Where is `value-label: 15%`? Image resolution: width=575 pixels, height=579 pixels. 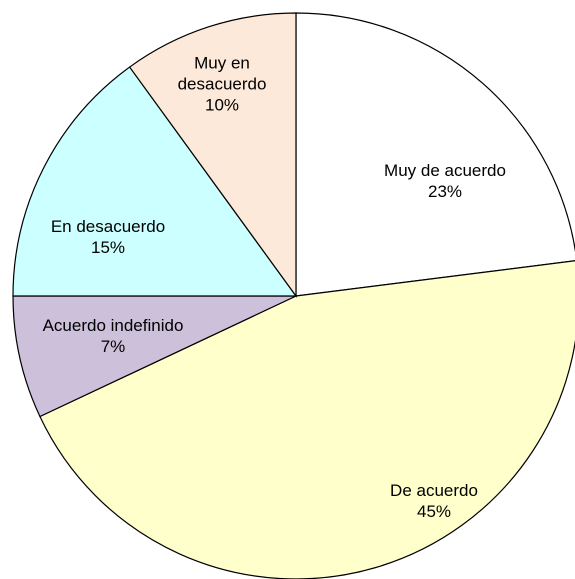 value-label: 15% is located at coordinates (108, 247).